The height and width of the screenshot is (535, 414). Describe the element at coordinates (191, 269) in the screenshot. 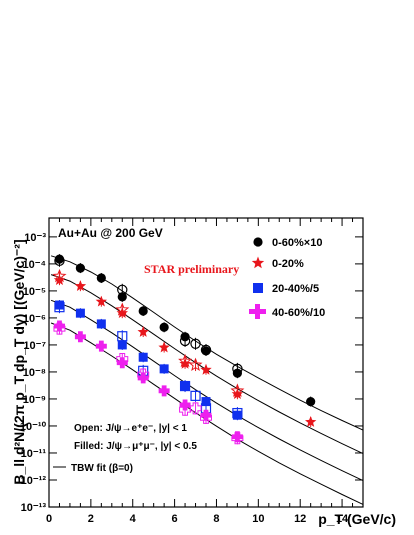

I see `star-preliminary-label: STAR preliminary` at that location.